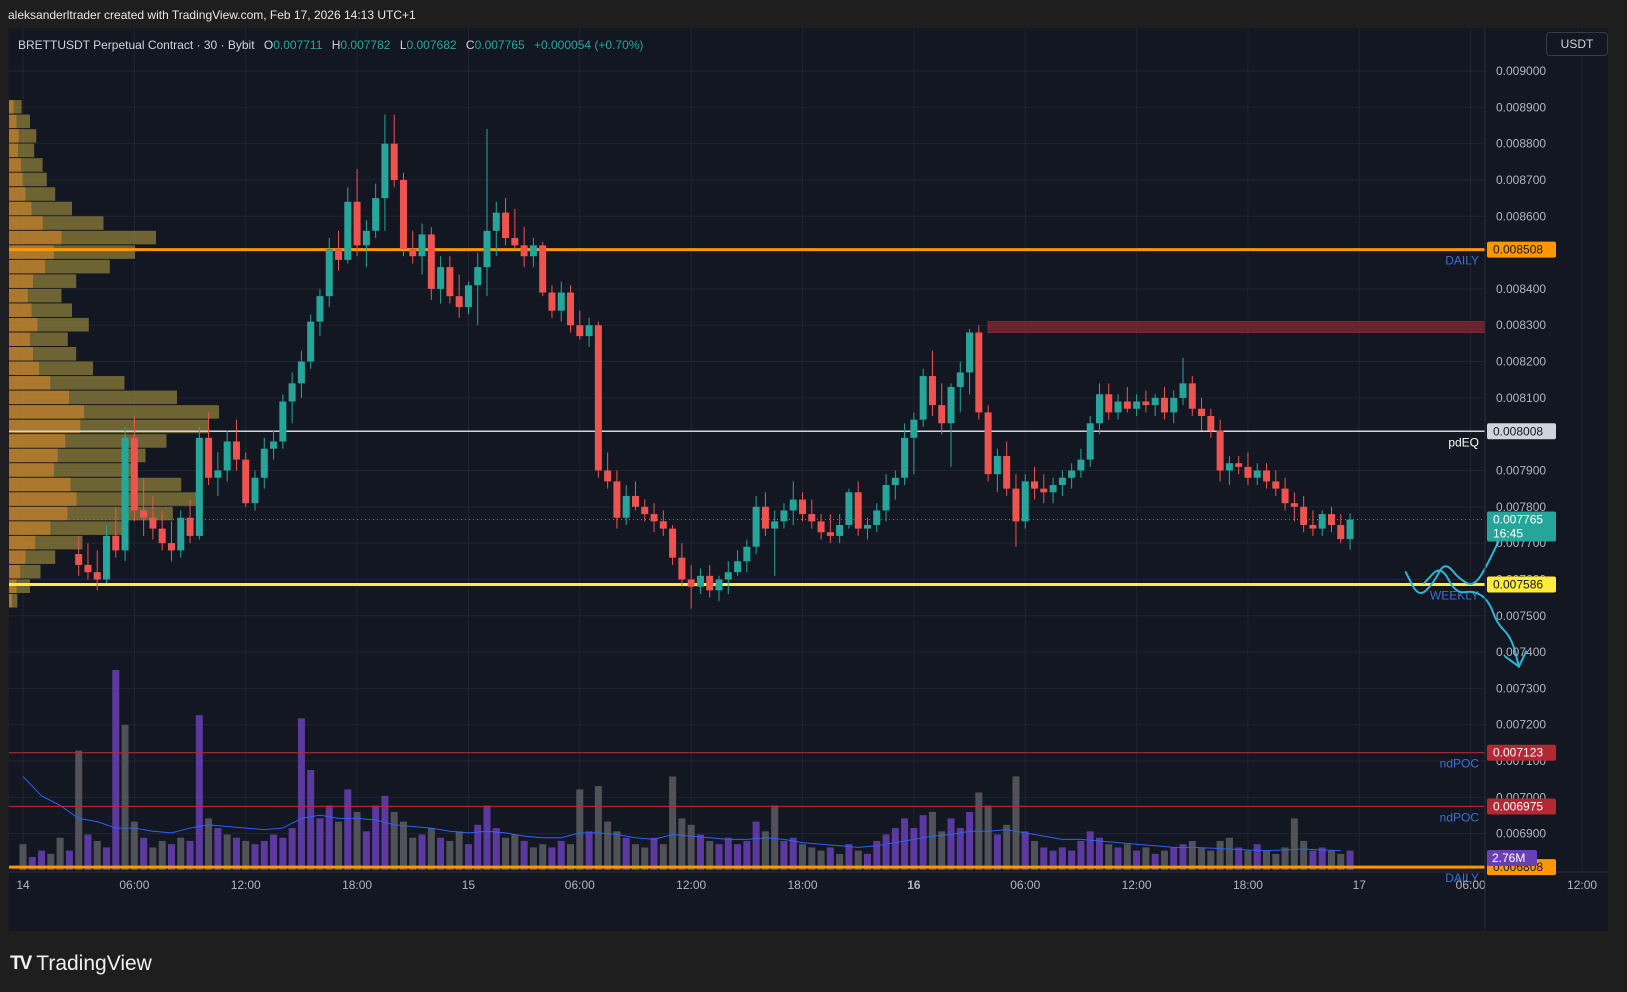 The image size is (1627, 992). I want to click on price-badge-text: 0.008008, so click(1518, 431).